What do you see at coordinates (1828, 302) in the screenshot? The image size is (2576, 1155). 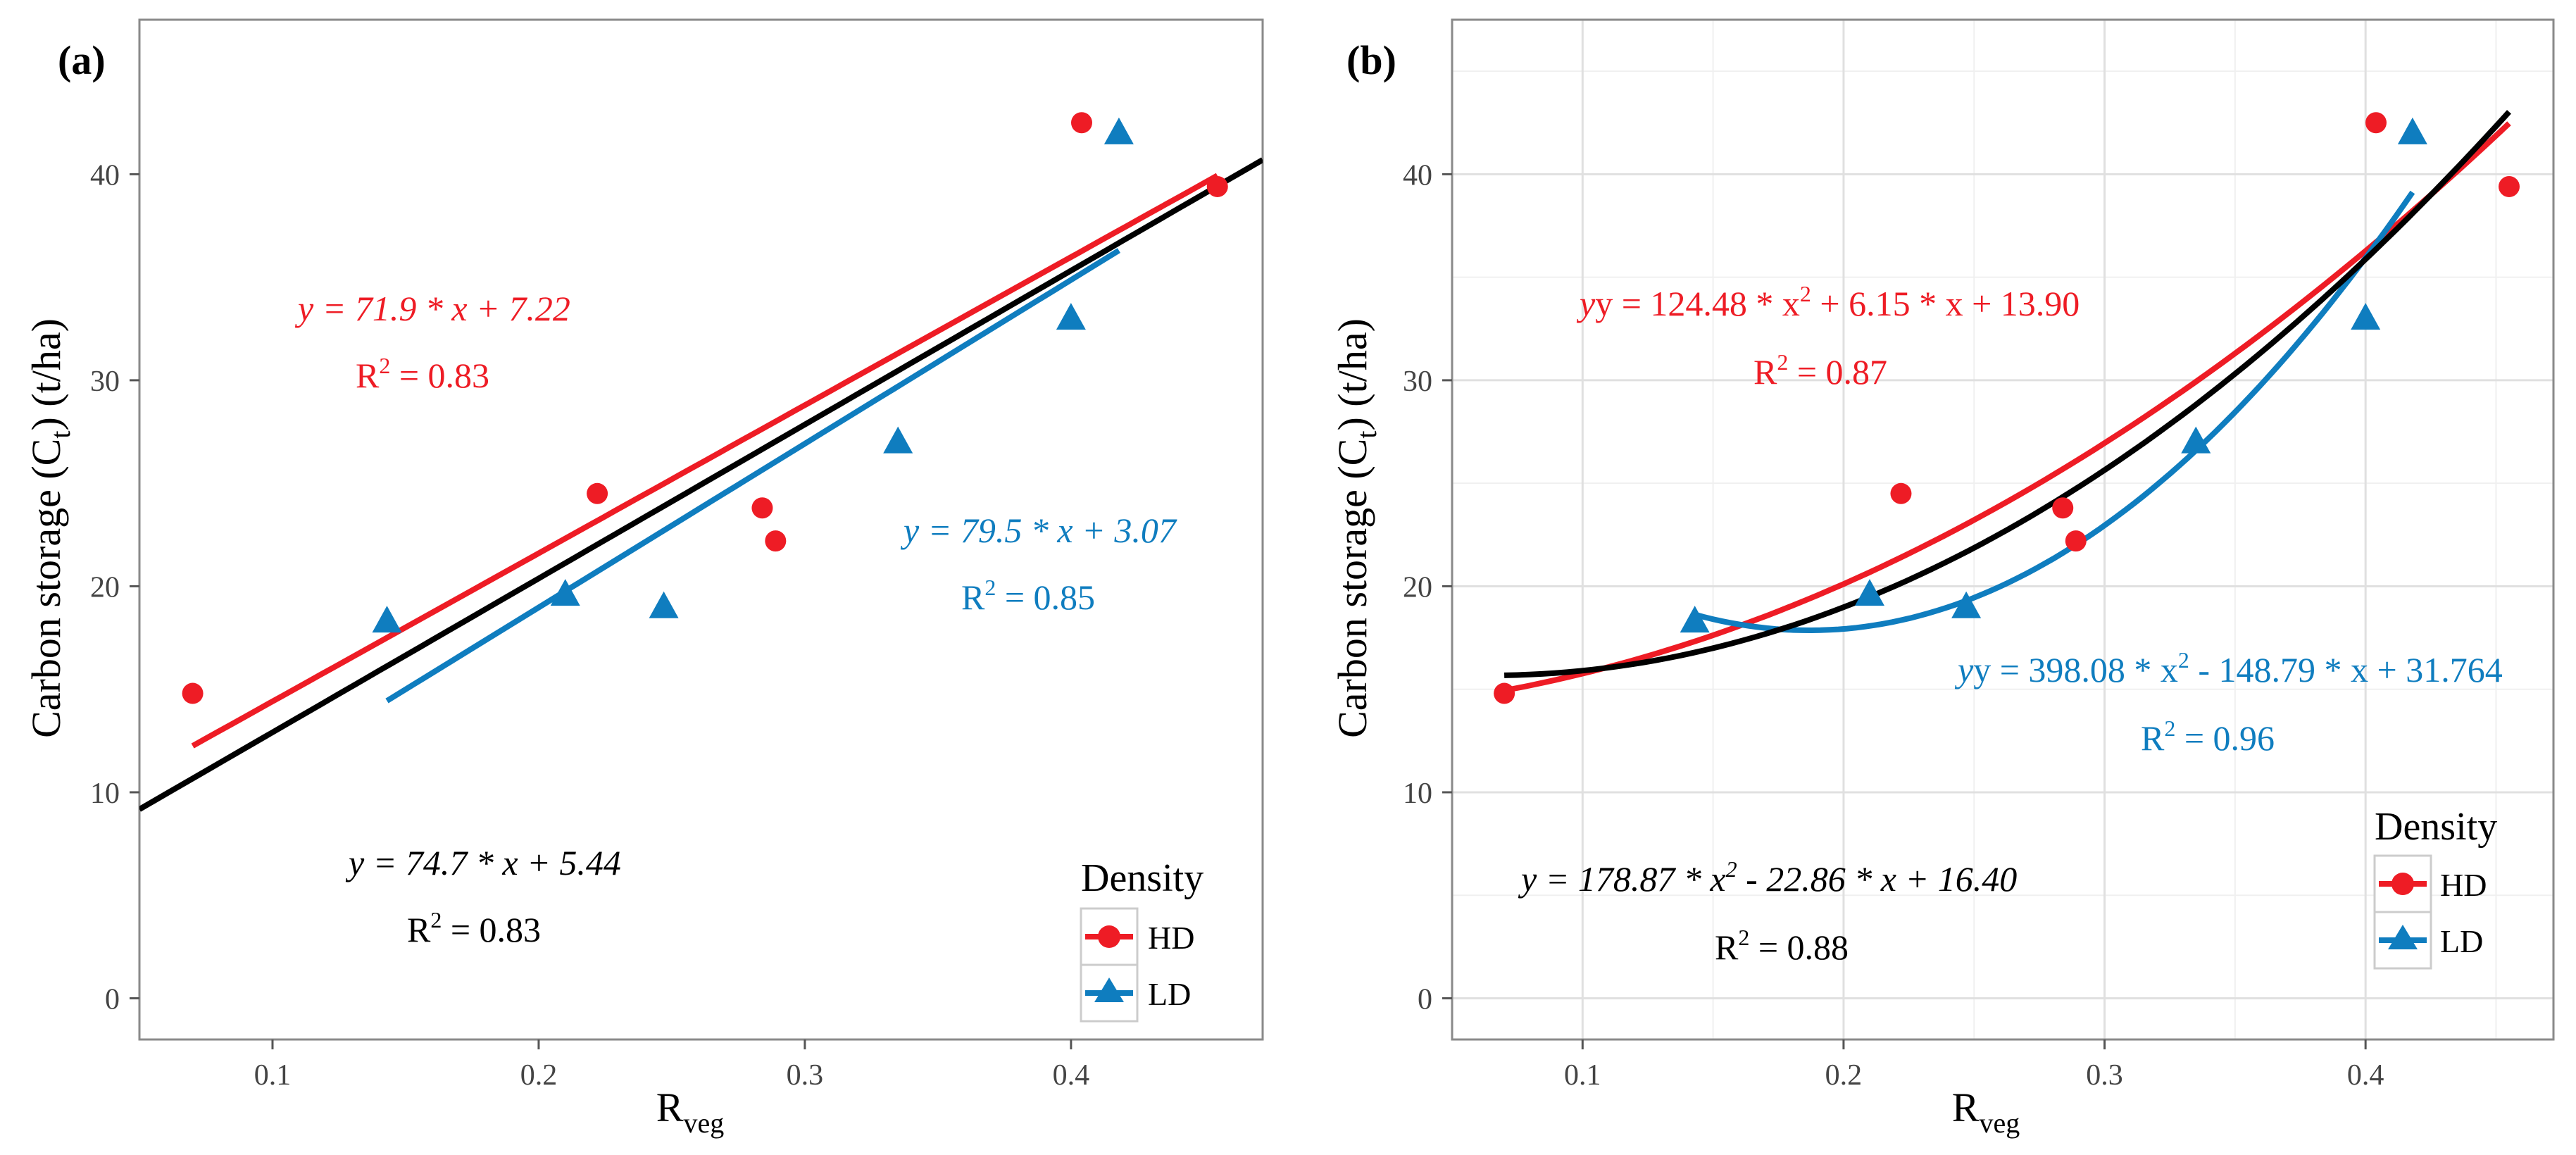 I see `panel-b-eq-hd: yy = 124.48 * x2 + 6.15 * x + 13.90` at bounding box center [1828, 302].